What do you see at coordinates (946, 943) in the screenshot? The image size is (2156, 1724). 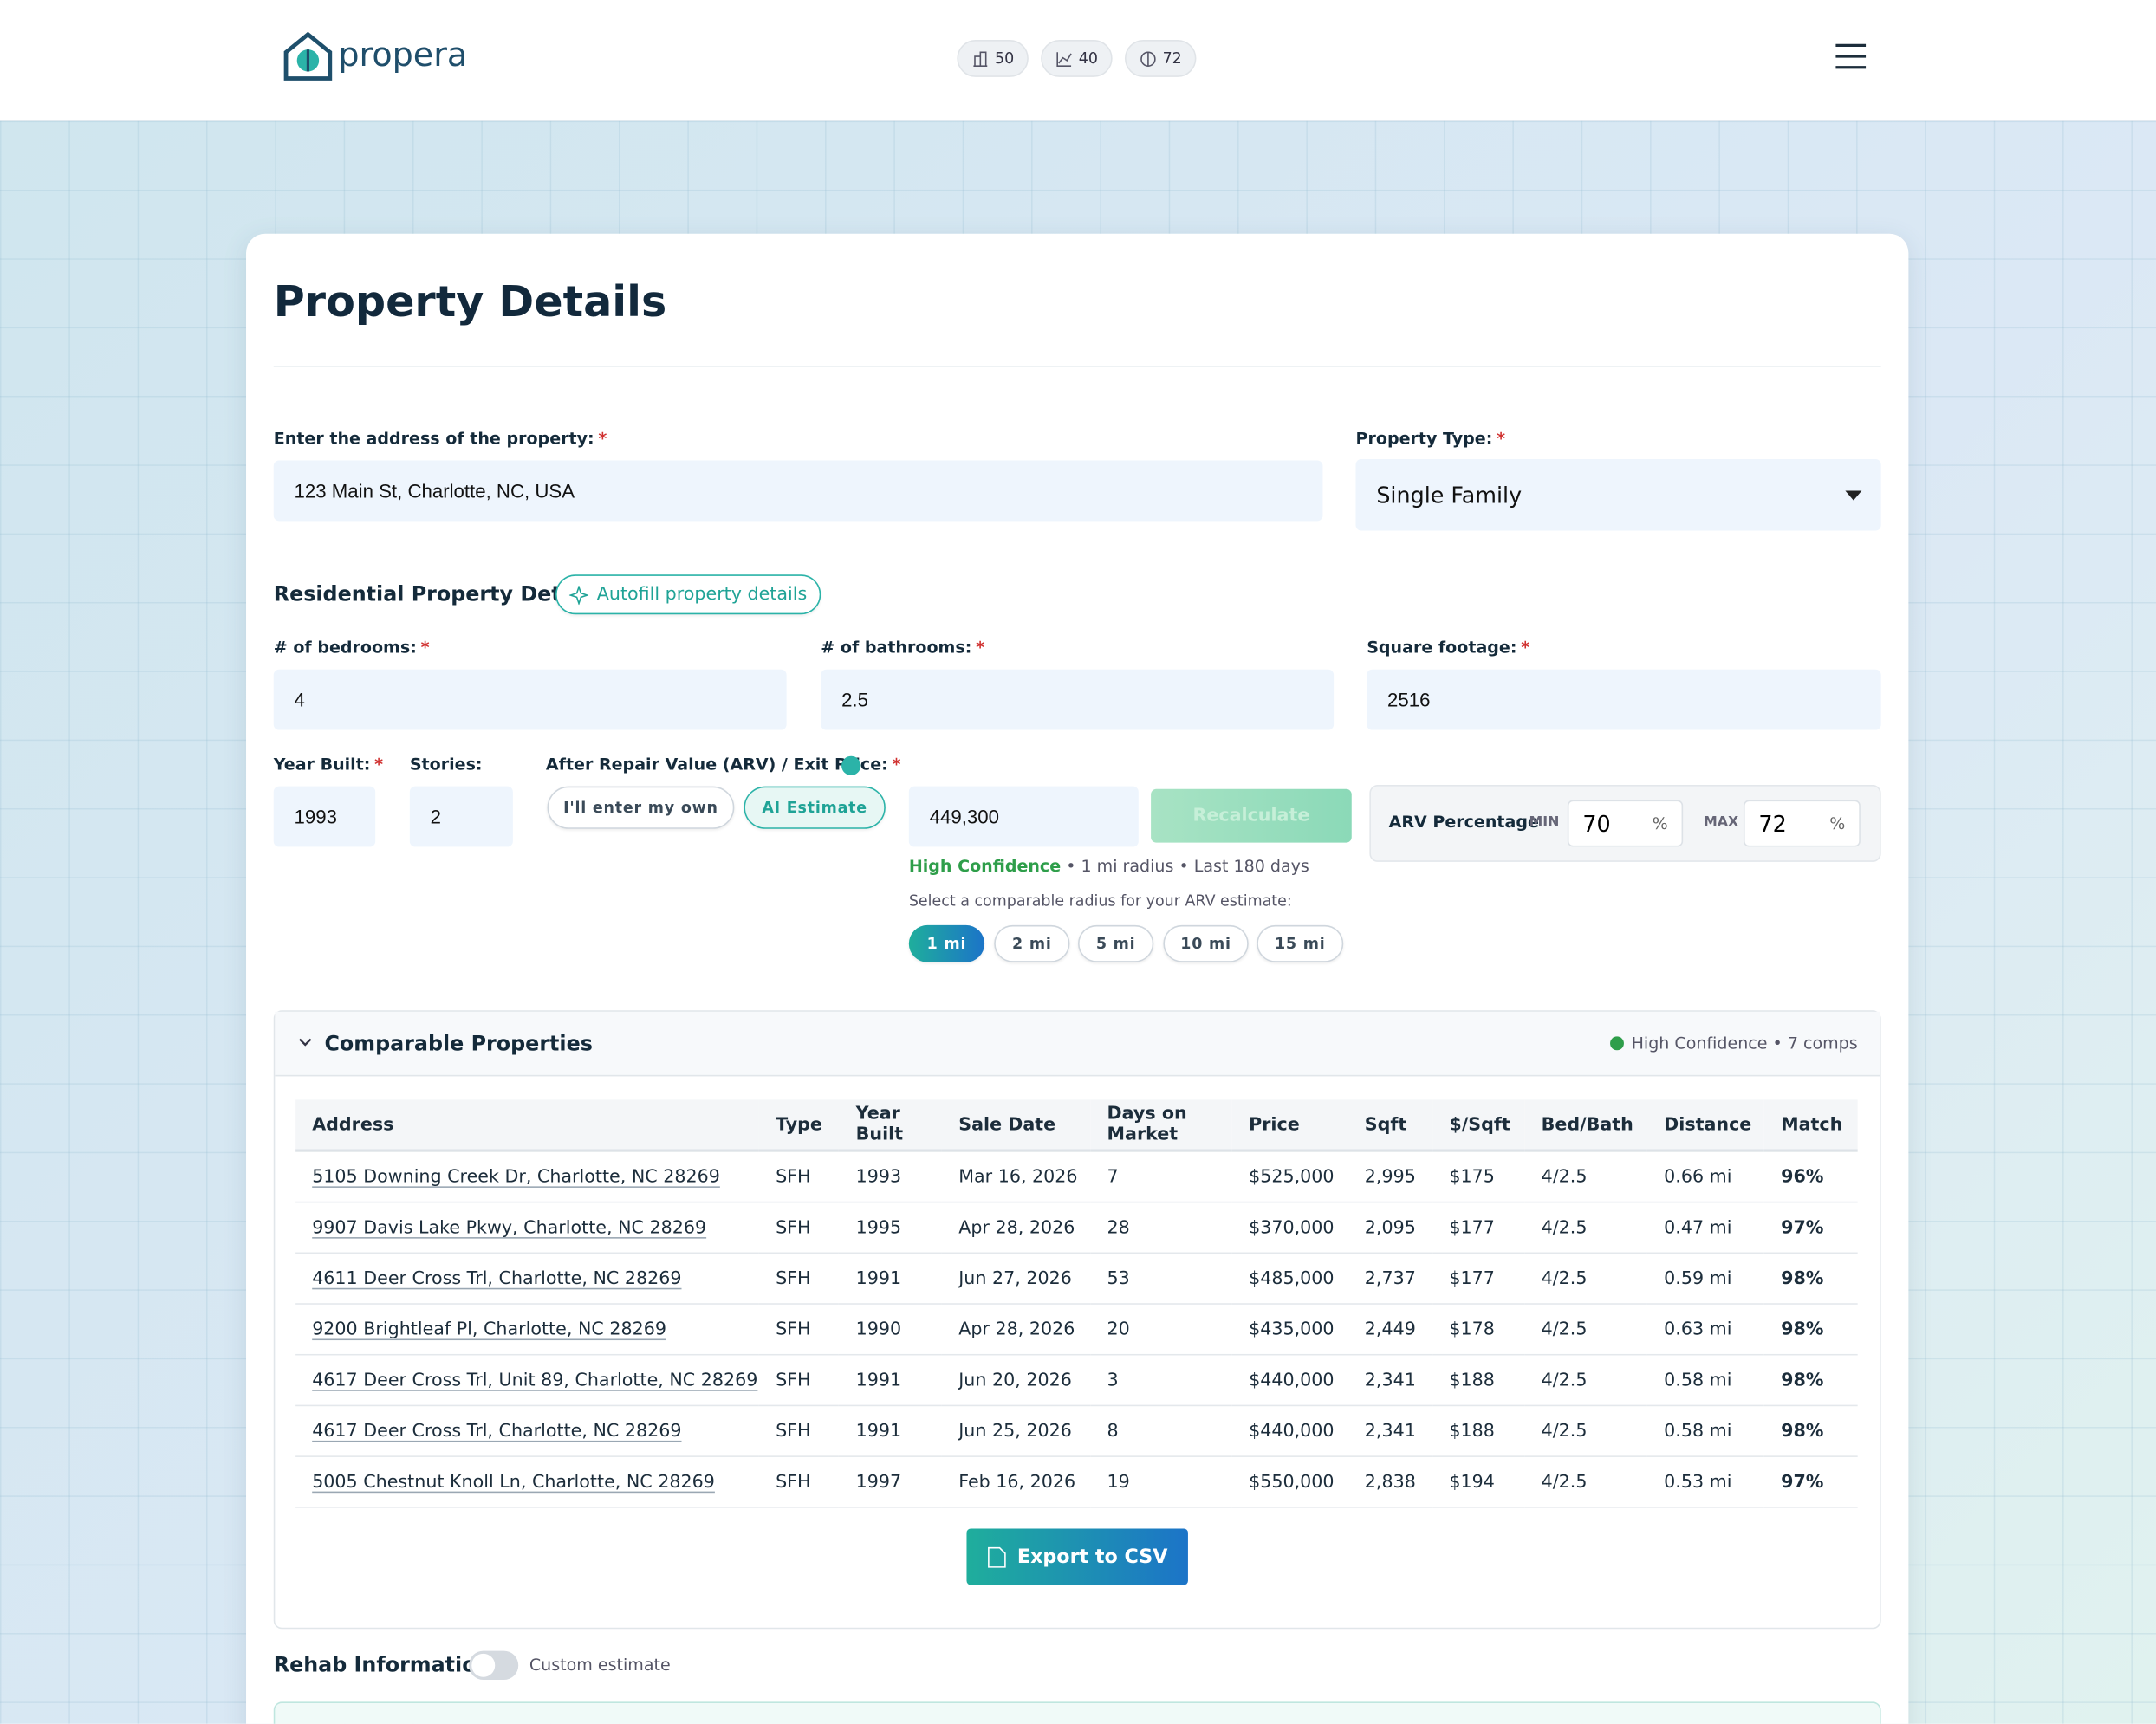 I see `radius-pill: 1 mi` at bounding box center [946, 943].